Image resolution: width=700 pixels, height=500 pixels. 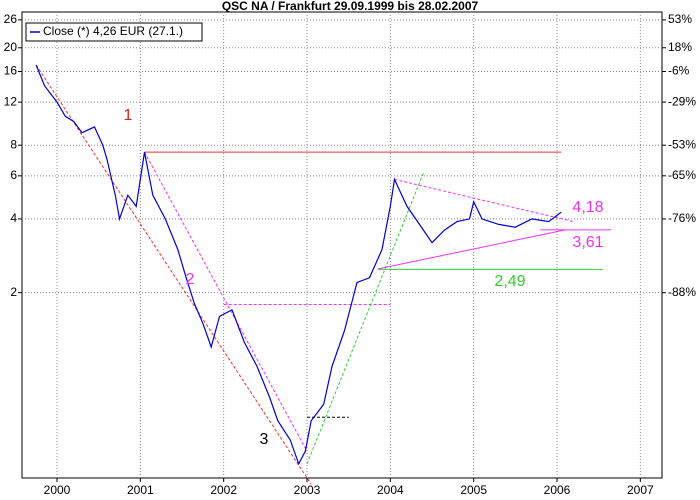 I want to click on y-tick-label: 16, so click(x=11, y=71).